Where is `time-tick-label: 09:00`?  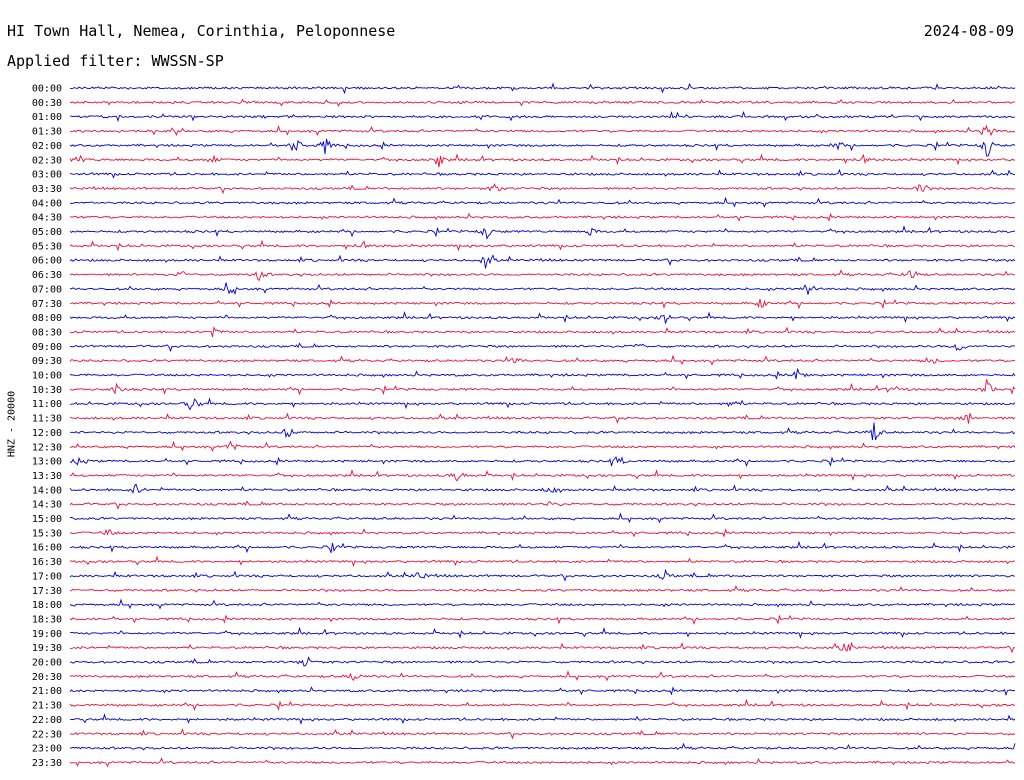 time-tick-label: 09:00 is located at coordinates (47, 347).